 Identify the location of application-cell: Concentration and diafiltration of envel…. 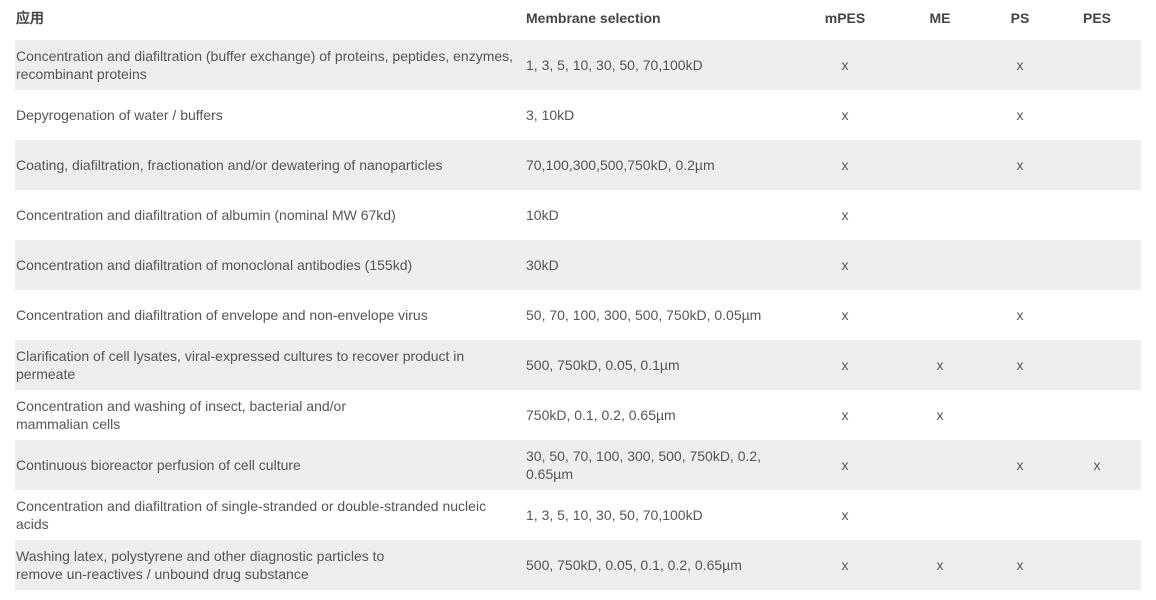
(222, 315).